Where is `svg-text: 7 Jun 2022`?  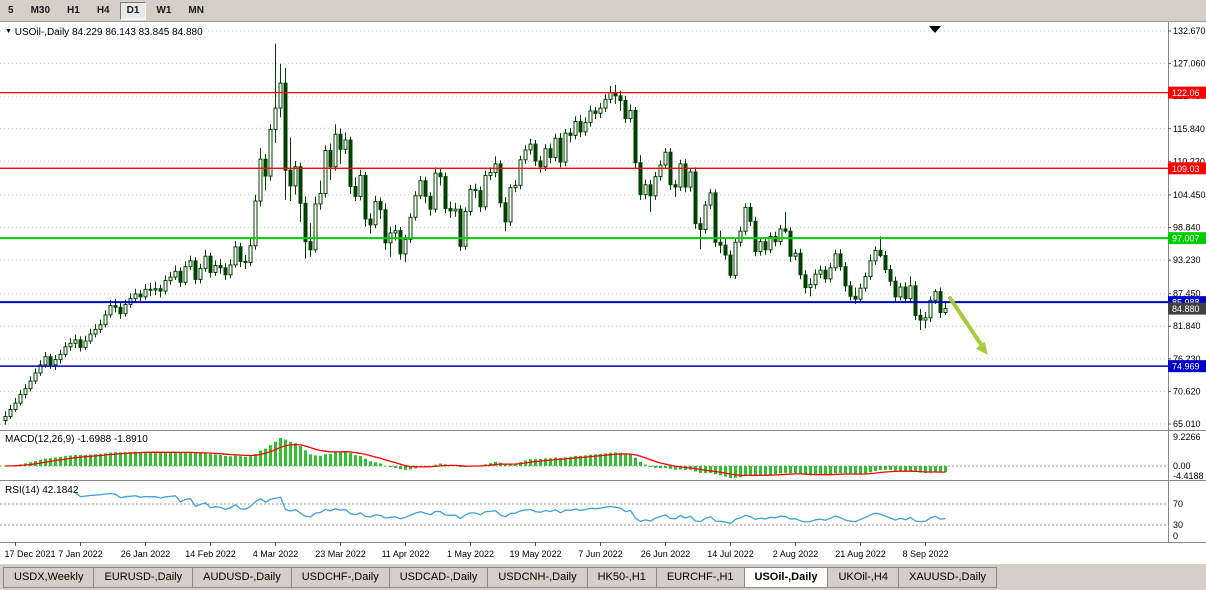 svg-text: 7 Jun 2022 is located at coordinates (600, 554).